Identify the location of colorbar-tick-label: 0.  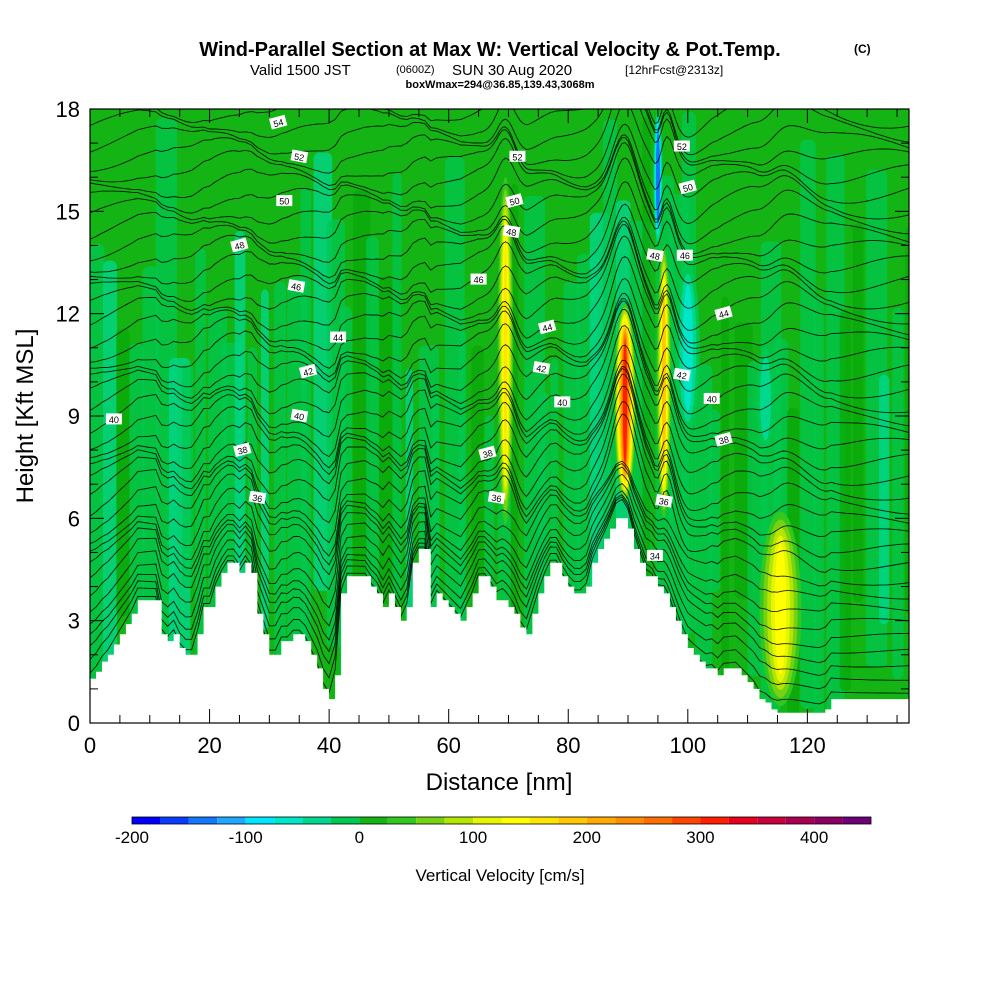
(359, 837).